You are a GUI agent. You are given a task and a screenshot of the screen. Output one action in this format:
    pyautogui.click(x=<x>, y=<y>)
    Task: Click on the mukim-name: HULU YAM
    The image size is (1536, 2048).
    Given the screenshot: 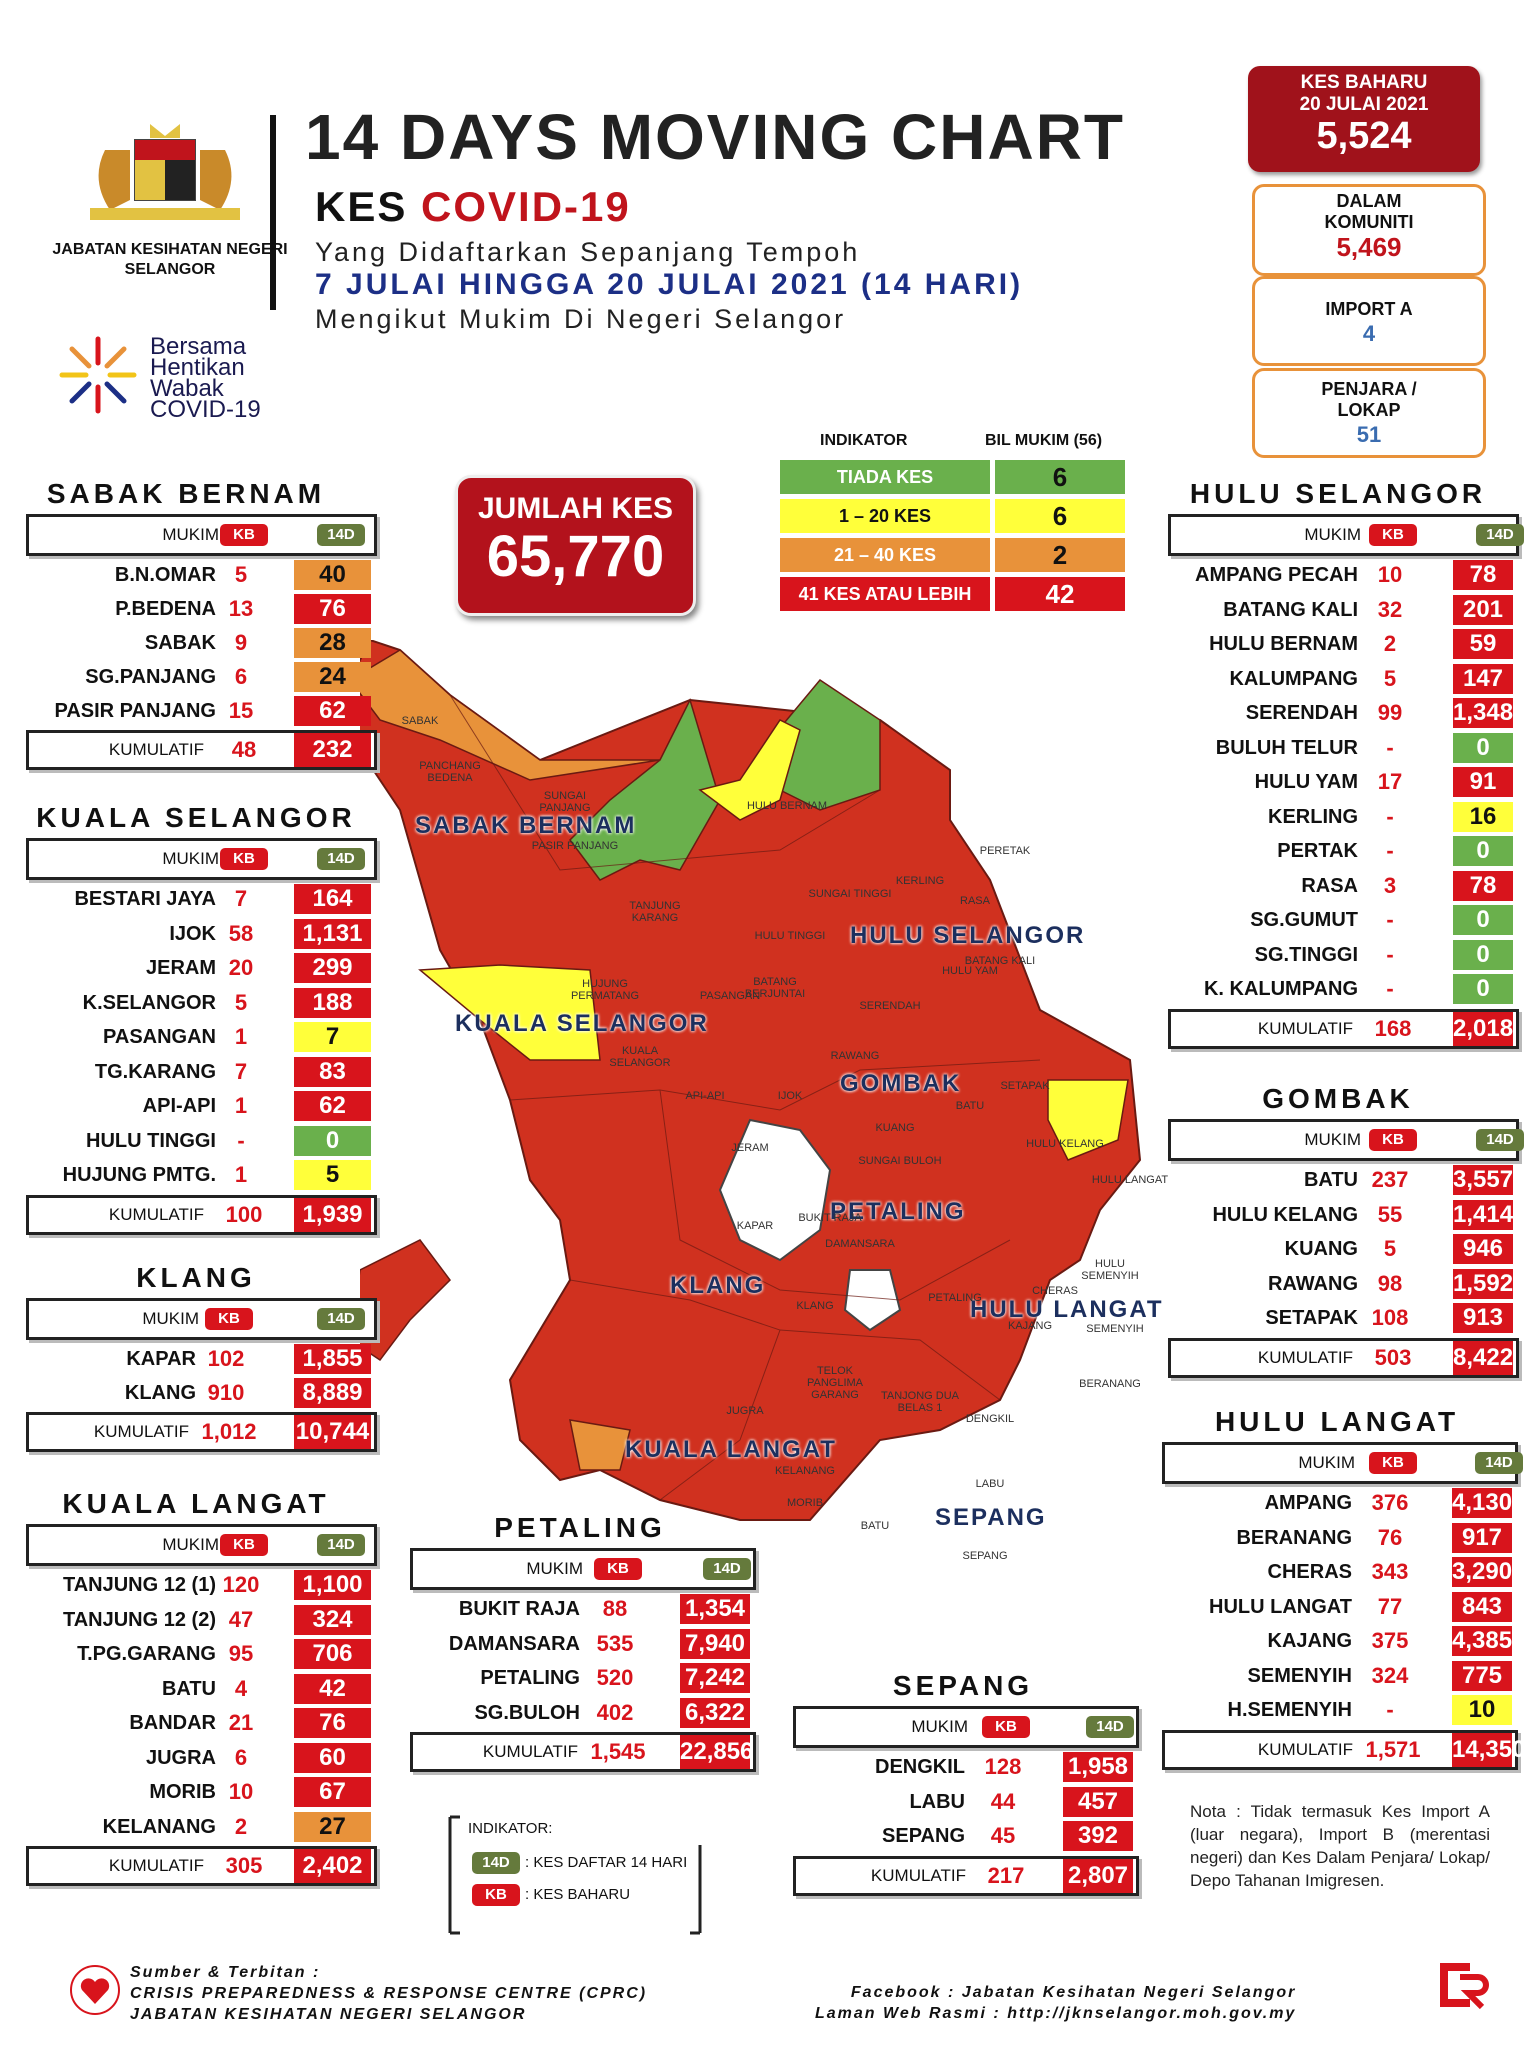 What is the action you would take?
    pyautogui.click(x=1306, y=782)
    